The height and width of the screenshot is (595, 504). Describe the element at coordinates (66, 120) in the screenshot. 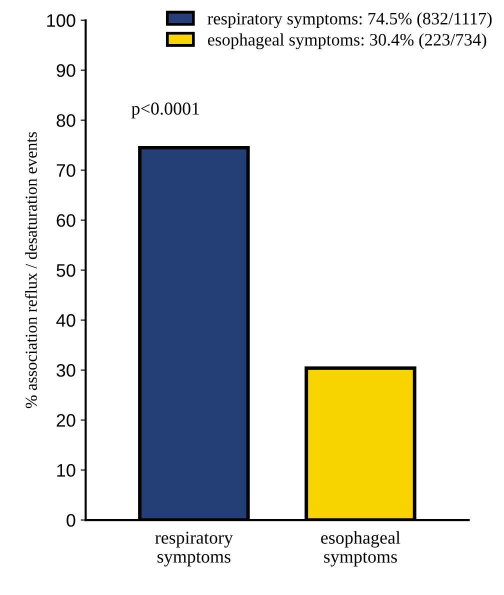

I see `y-tick-label: 80` at that location.